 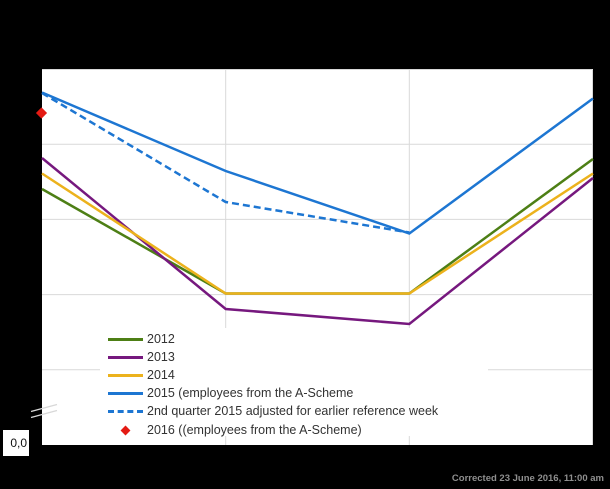 I want to click on legend-label: 2012, so click(x=161, y=339).